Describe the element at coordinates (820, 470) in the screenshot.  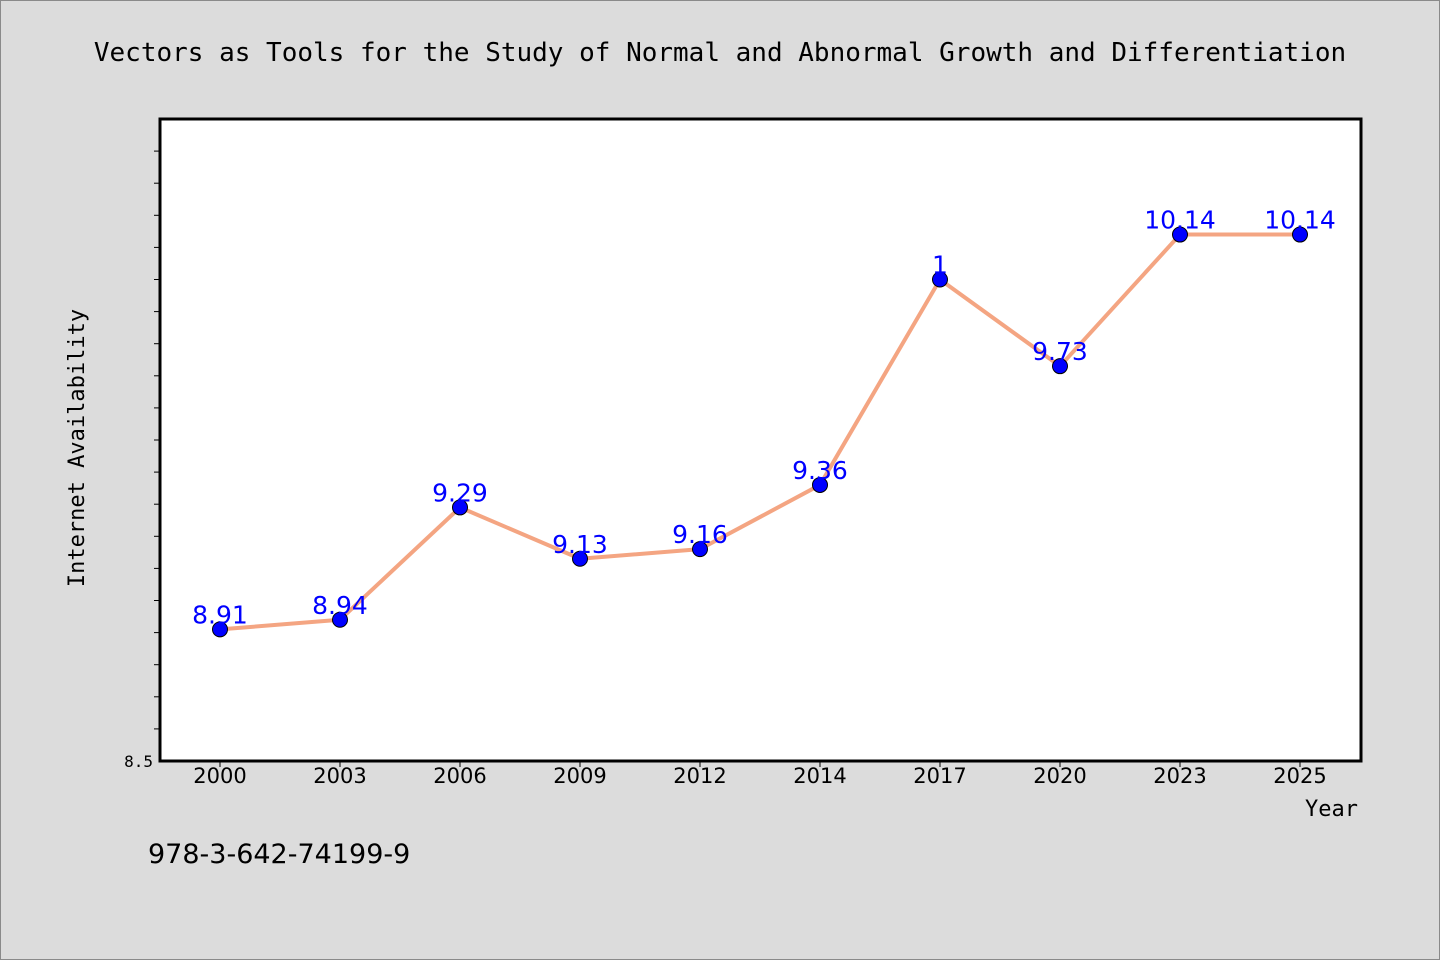
I see `data-value-label: 9.36` at that location.